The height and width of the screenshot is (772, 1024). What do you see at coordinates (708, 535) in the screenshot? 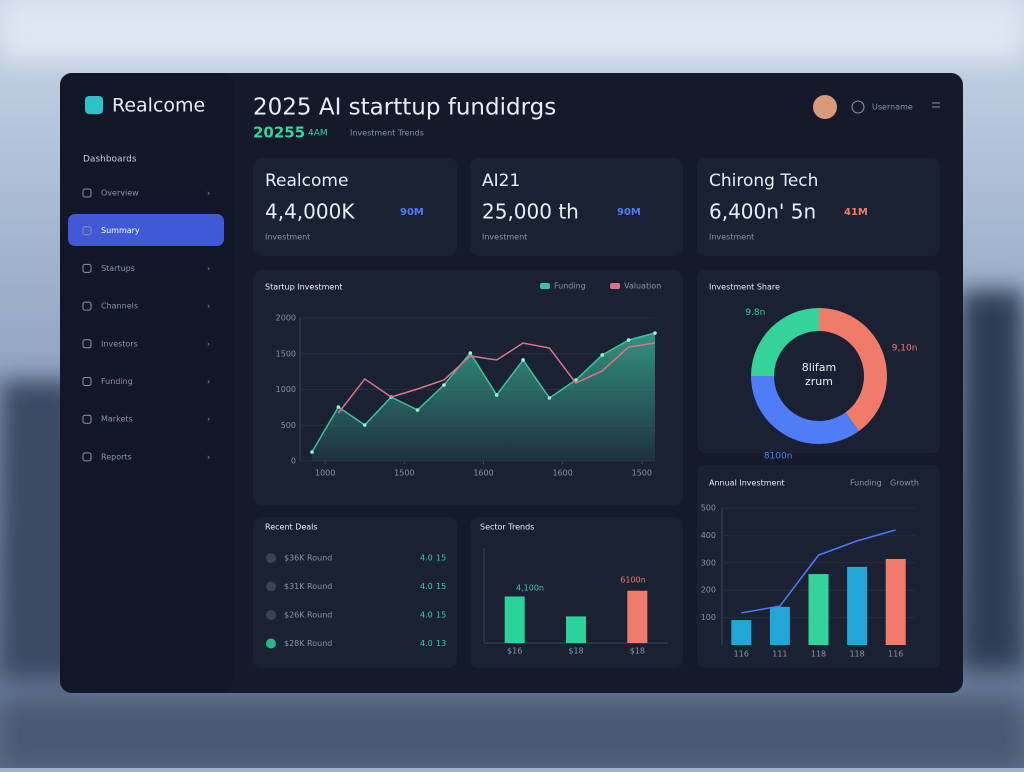
I see `y-tick-label: 400` at bounding box center [708, 535].